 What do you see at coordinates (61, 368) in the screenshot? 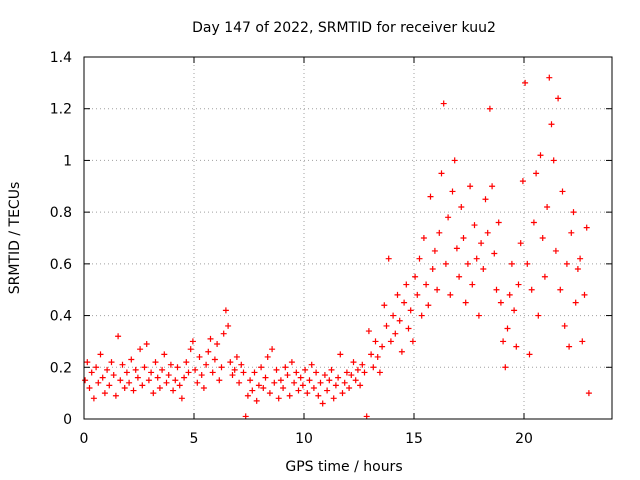
I see `y-tick-label: 0.2` at bounding box center [61, 368].